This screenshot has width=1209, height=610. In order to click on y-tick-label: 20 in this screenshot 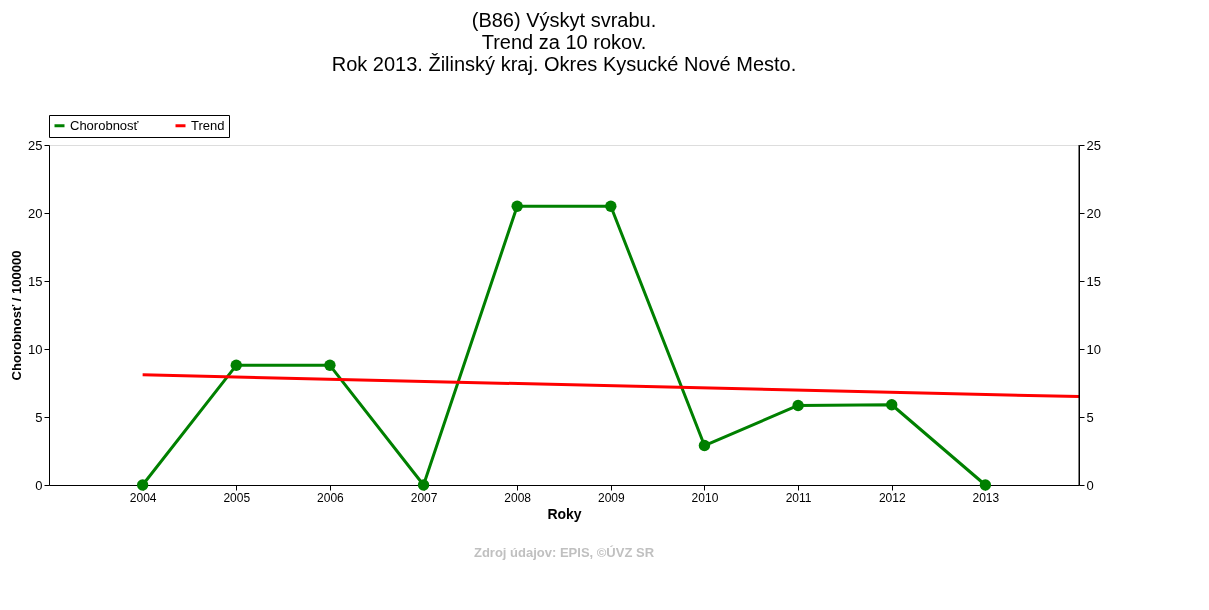, I will do `click(35, 213)`.